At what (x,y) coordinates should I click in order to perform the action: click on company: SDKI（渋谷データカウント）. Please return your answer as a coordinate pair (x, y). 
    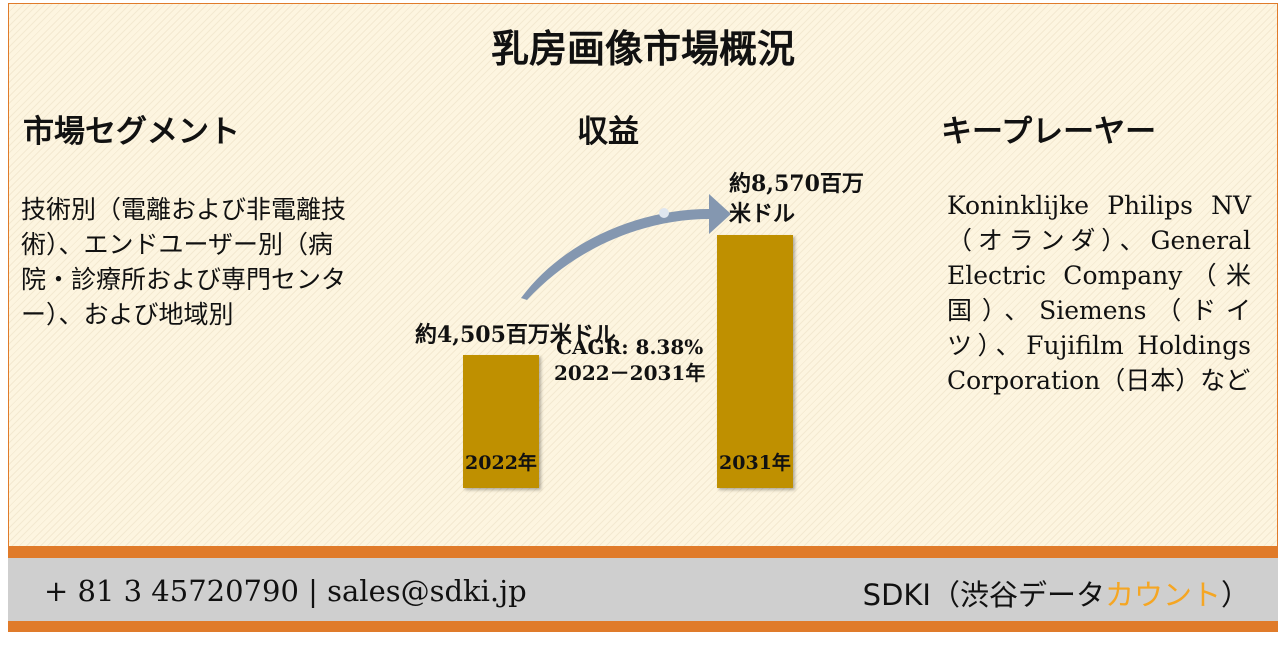
    Looking at the image, I should click on (1056, 593).